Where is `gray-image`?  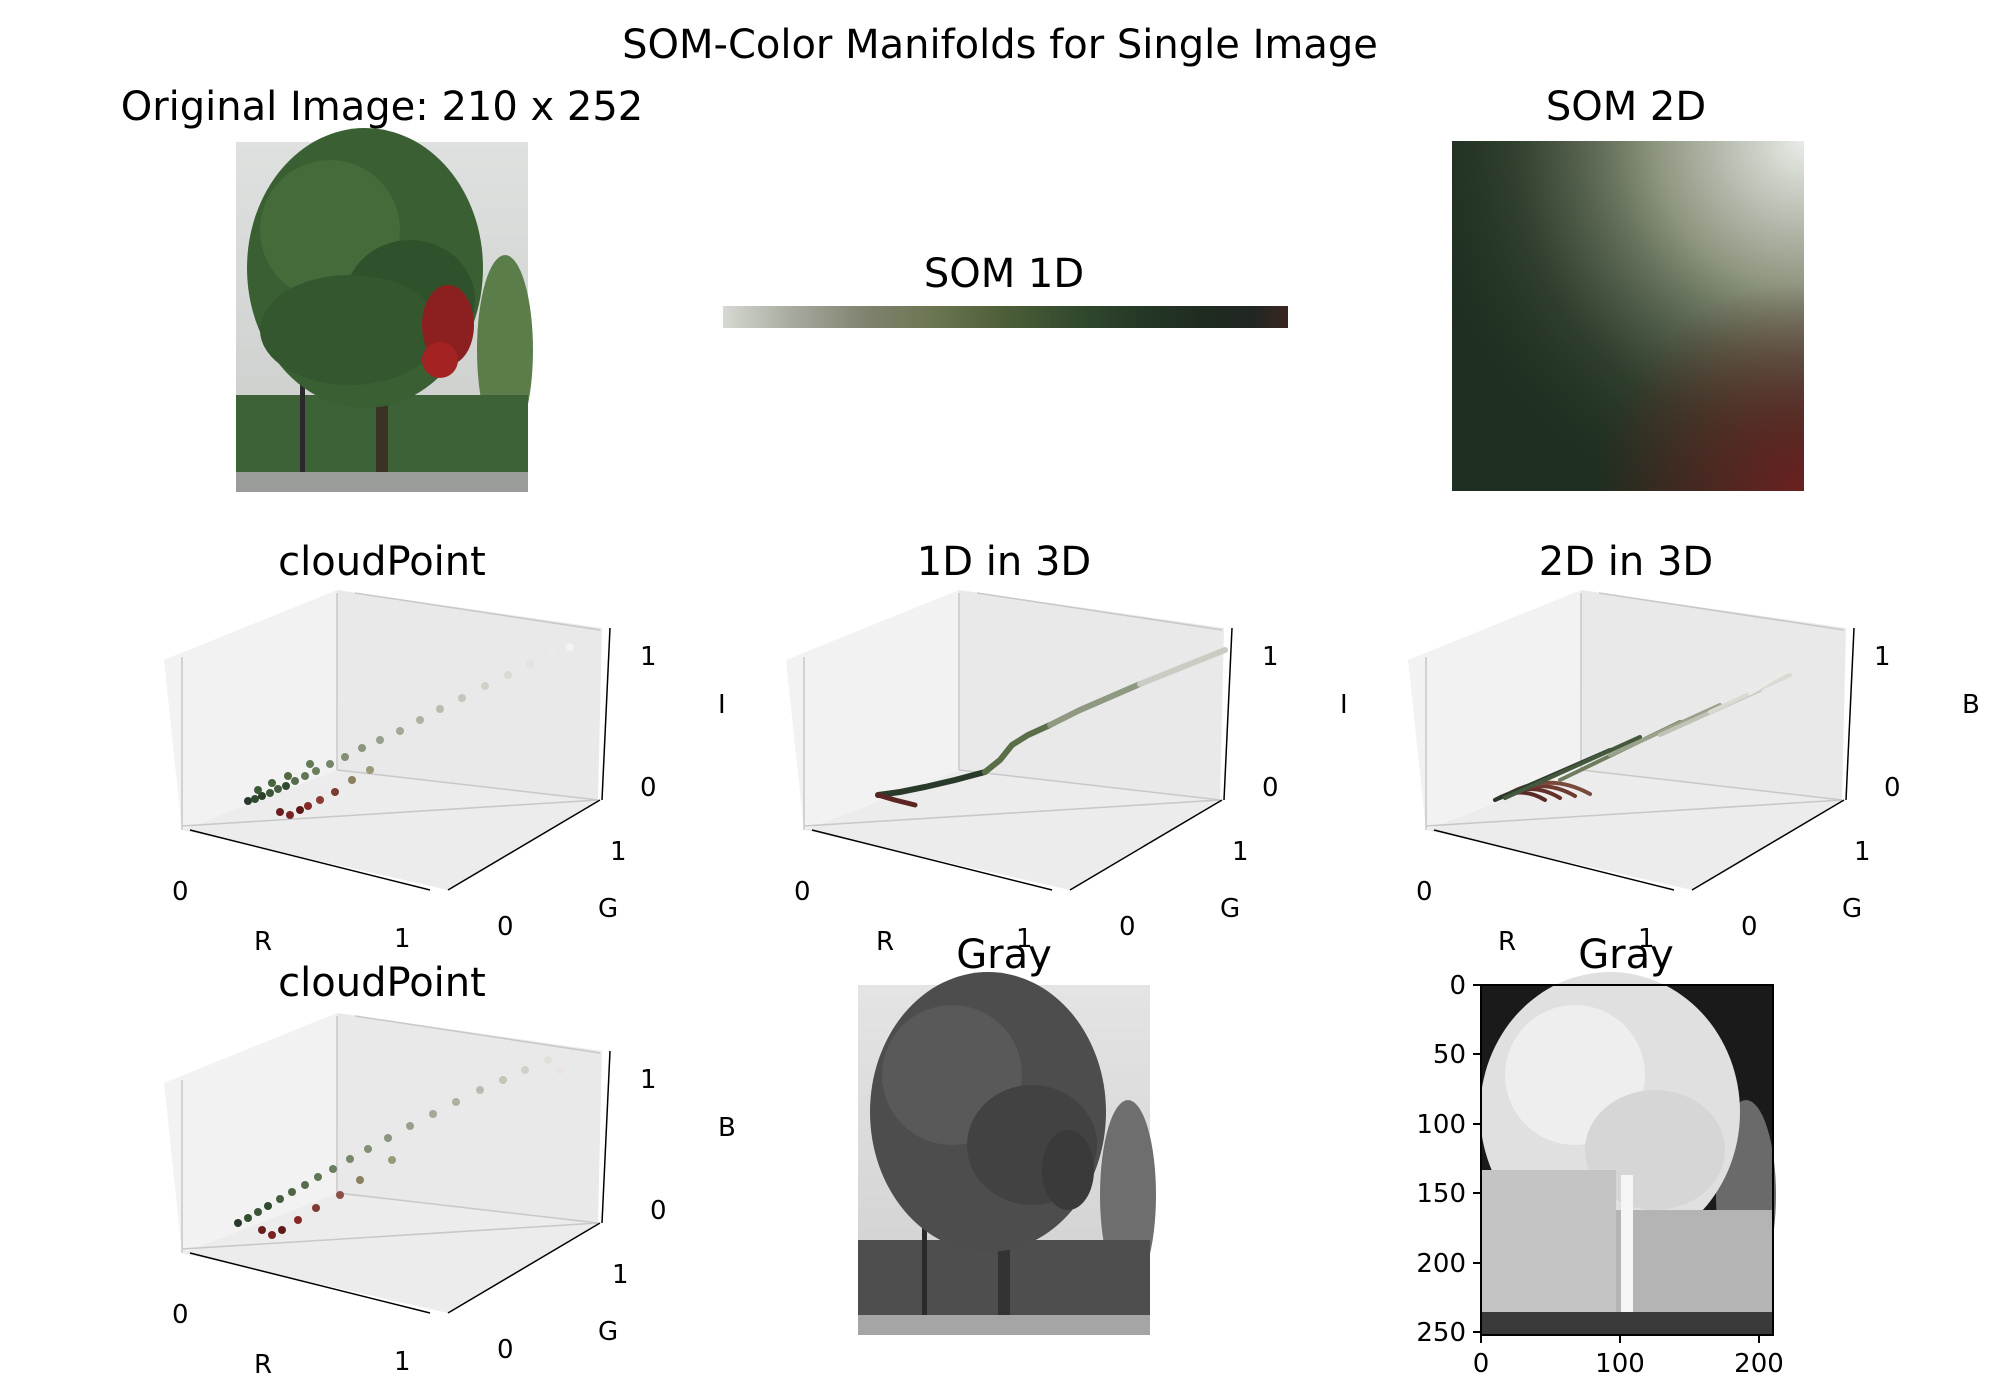 gray-image is located at coordinates (1007, 1153).